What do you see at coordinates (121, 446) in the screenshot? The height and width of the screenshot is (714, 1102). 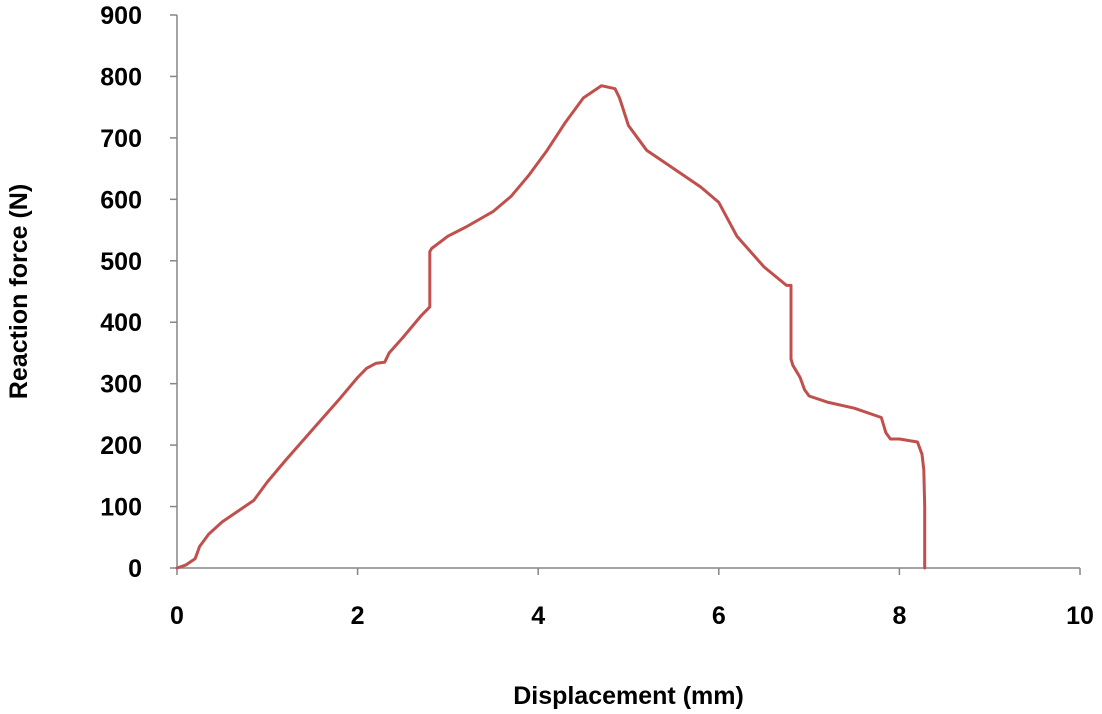 I see `y-tick-label: 200` at bounding box center [121, 446].